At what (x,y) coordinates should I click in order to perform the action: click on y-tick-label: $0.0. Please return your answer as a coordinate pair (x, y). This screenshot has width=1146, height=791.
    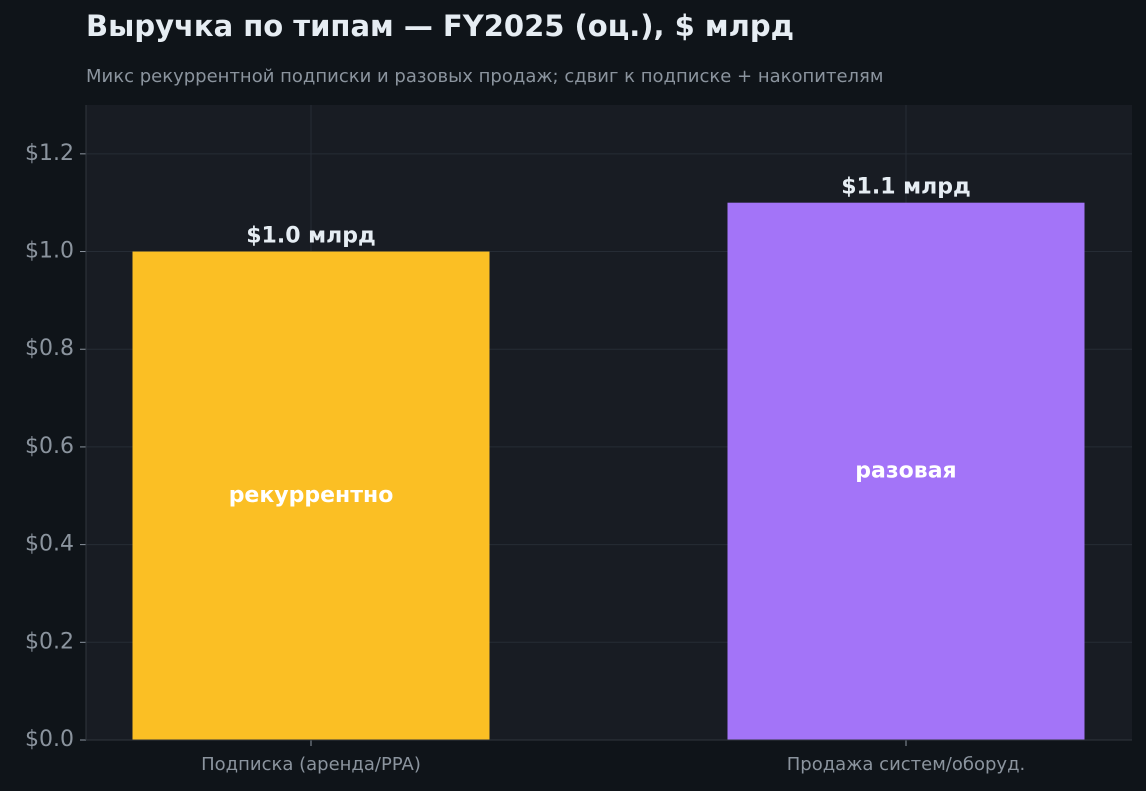
    Looking at the image, I should click on (49, 739).